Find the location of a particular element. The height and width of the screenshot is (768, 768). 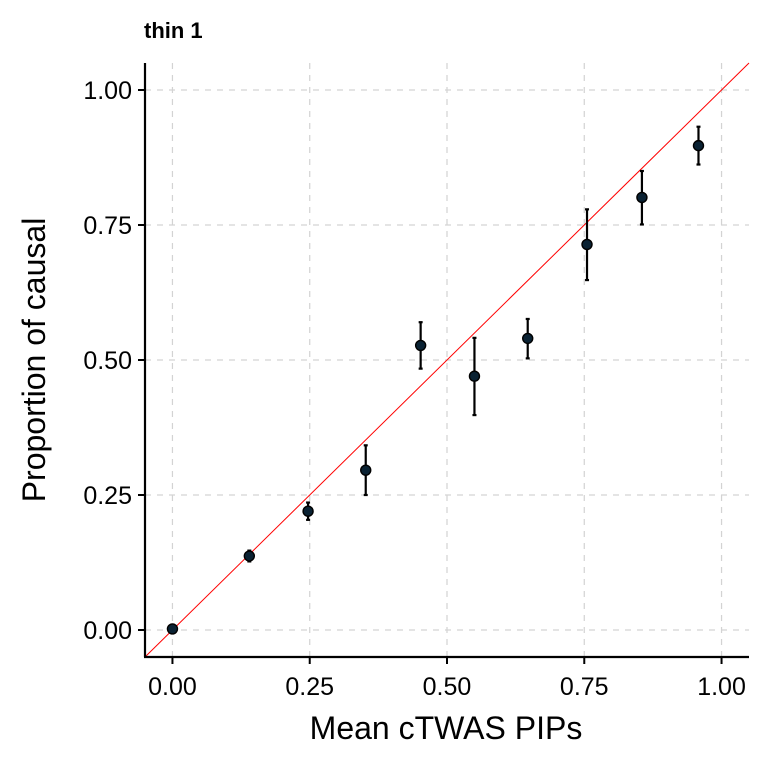

x-tick-label: 0.75 is located at coordinates (584, 687).